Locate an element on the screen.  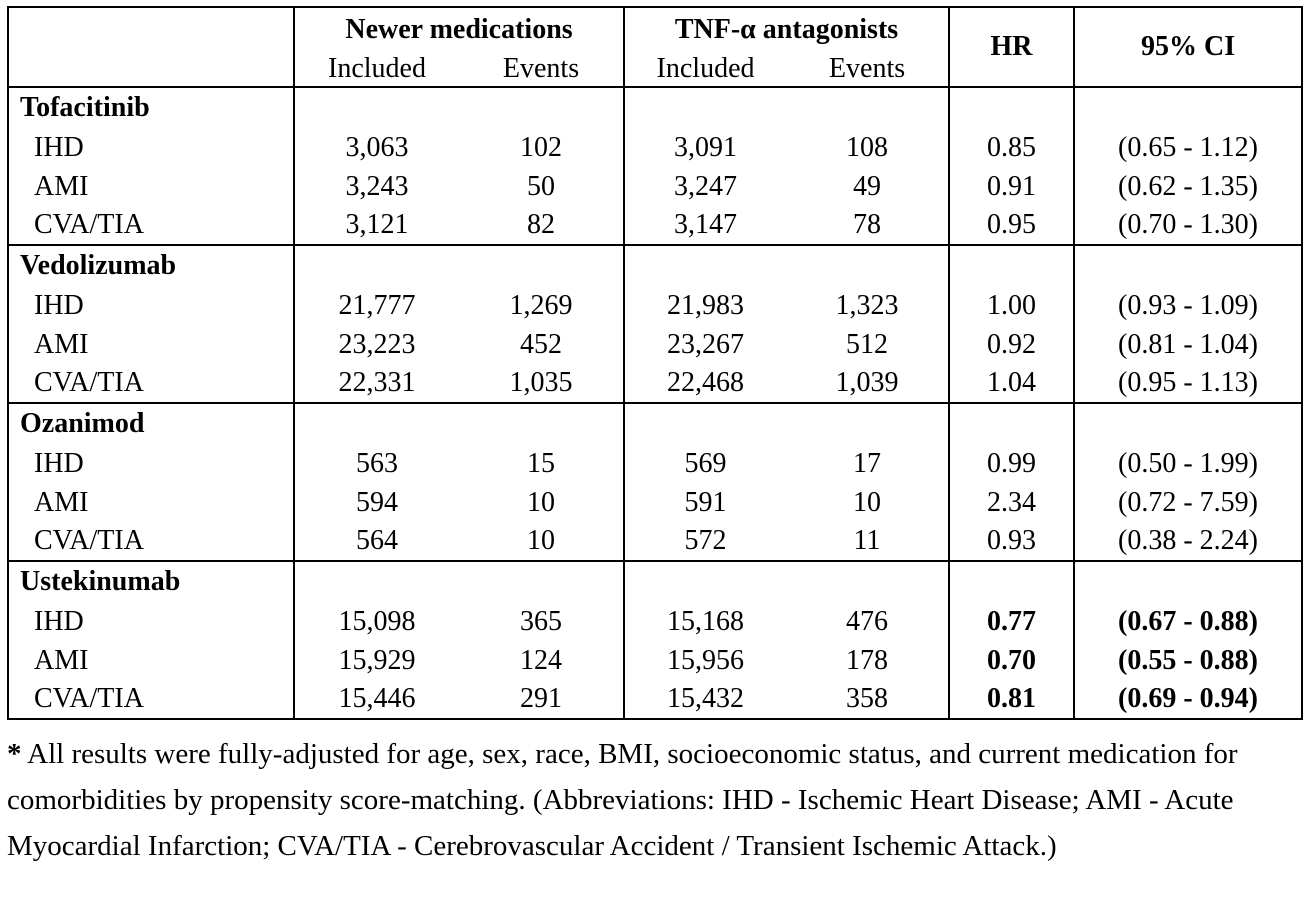
ci-cell: (0.50 - 1.99) is located at coordinates (1188, 463).